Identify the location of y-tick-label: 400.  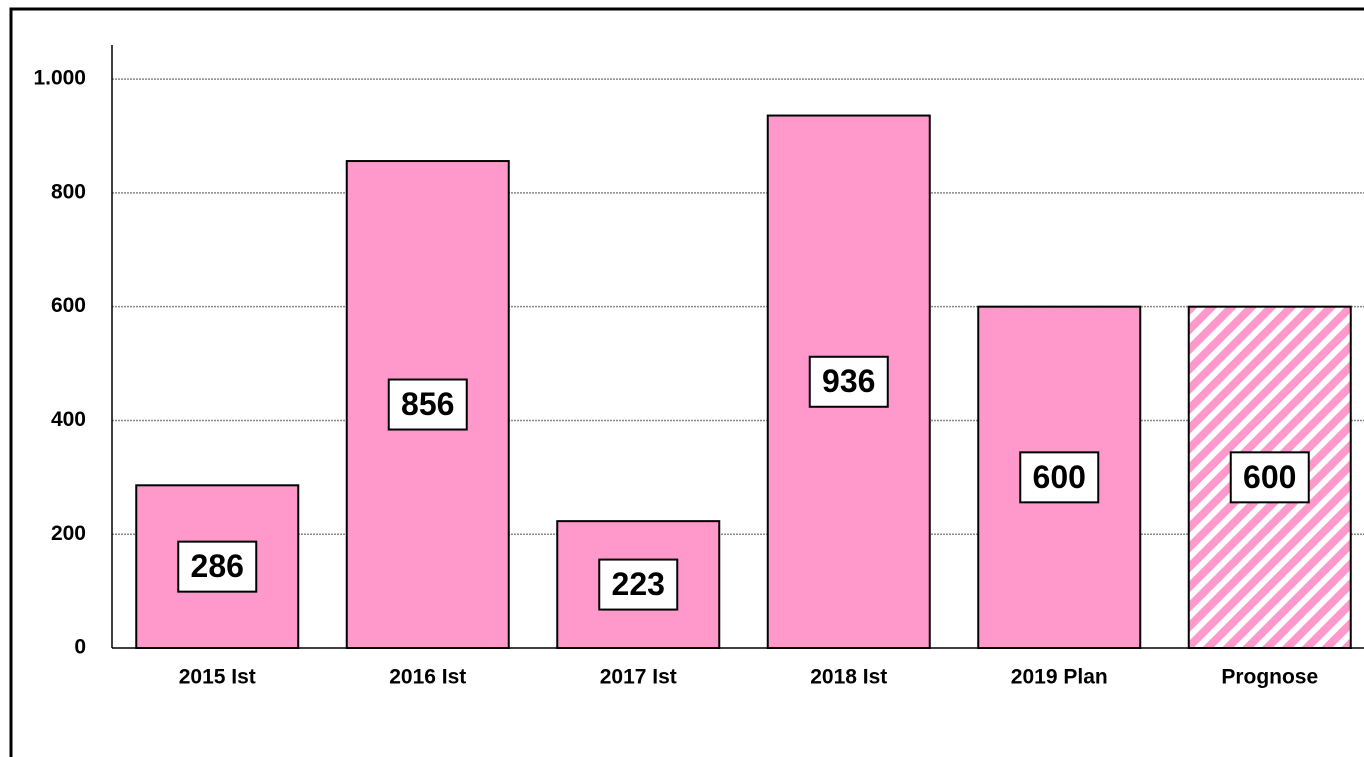
(68, 419).